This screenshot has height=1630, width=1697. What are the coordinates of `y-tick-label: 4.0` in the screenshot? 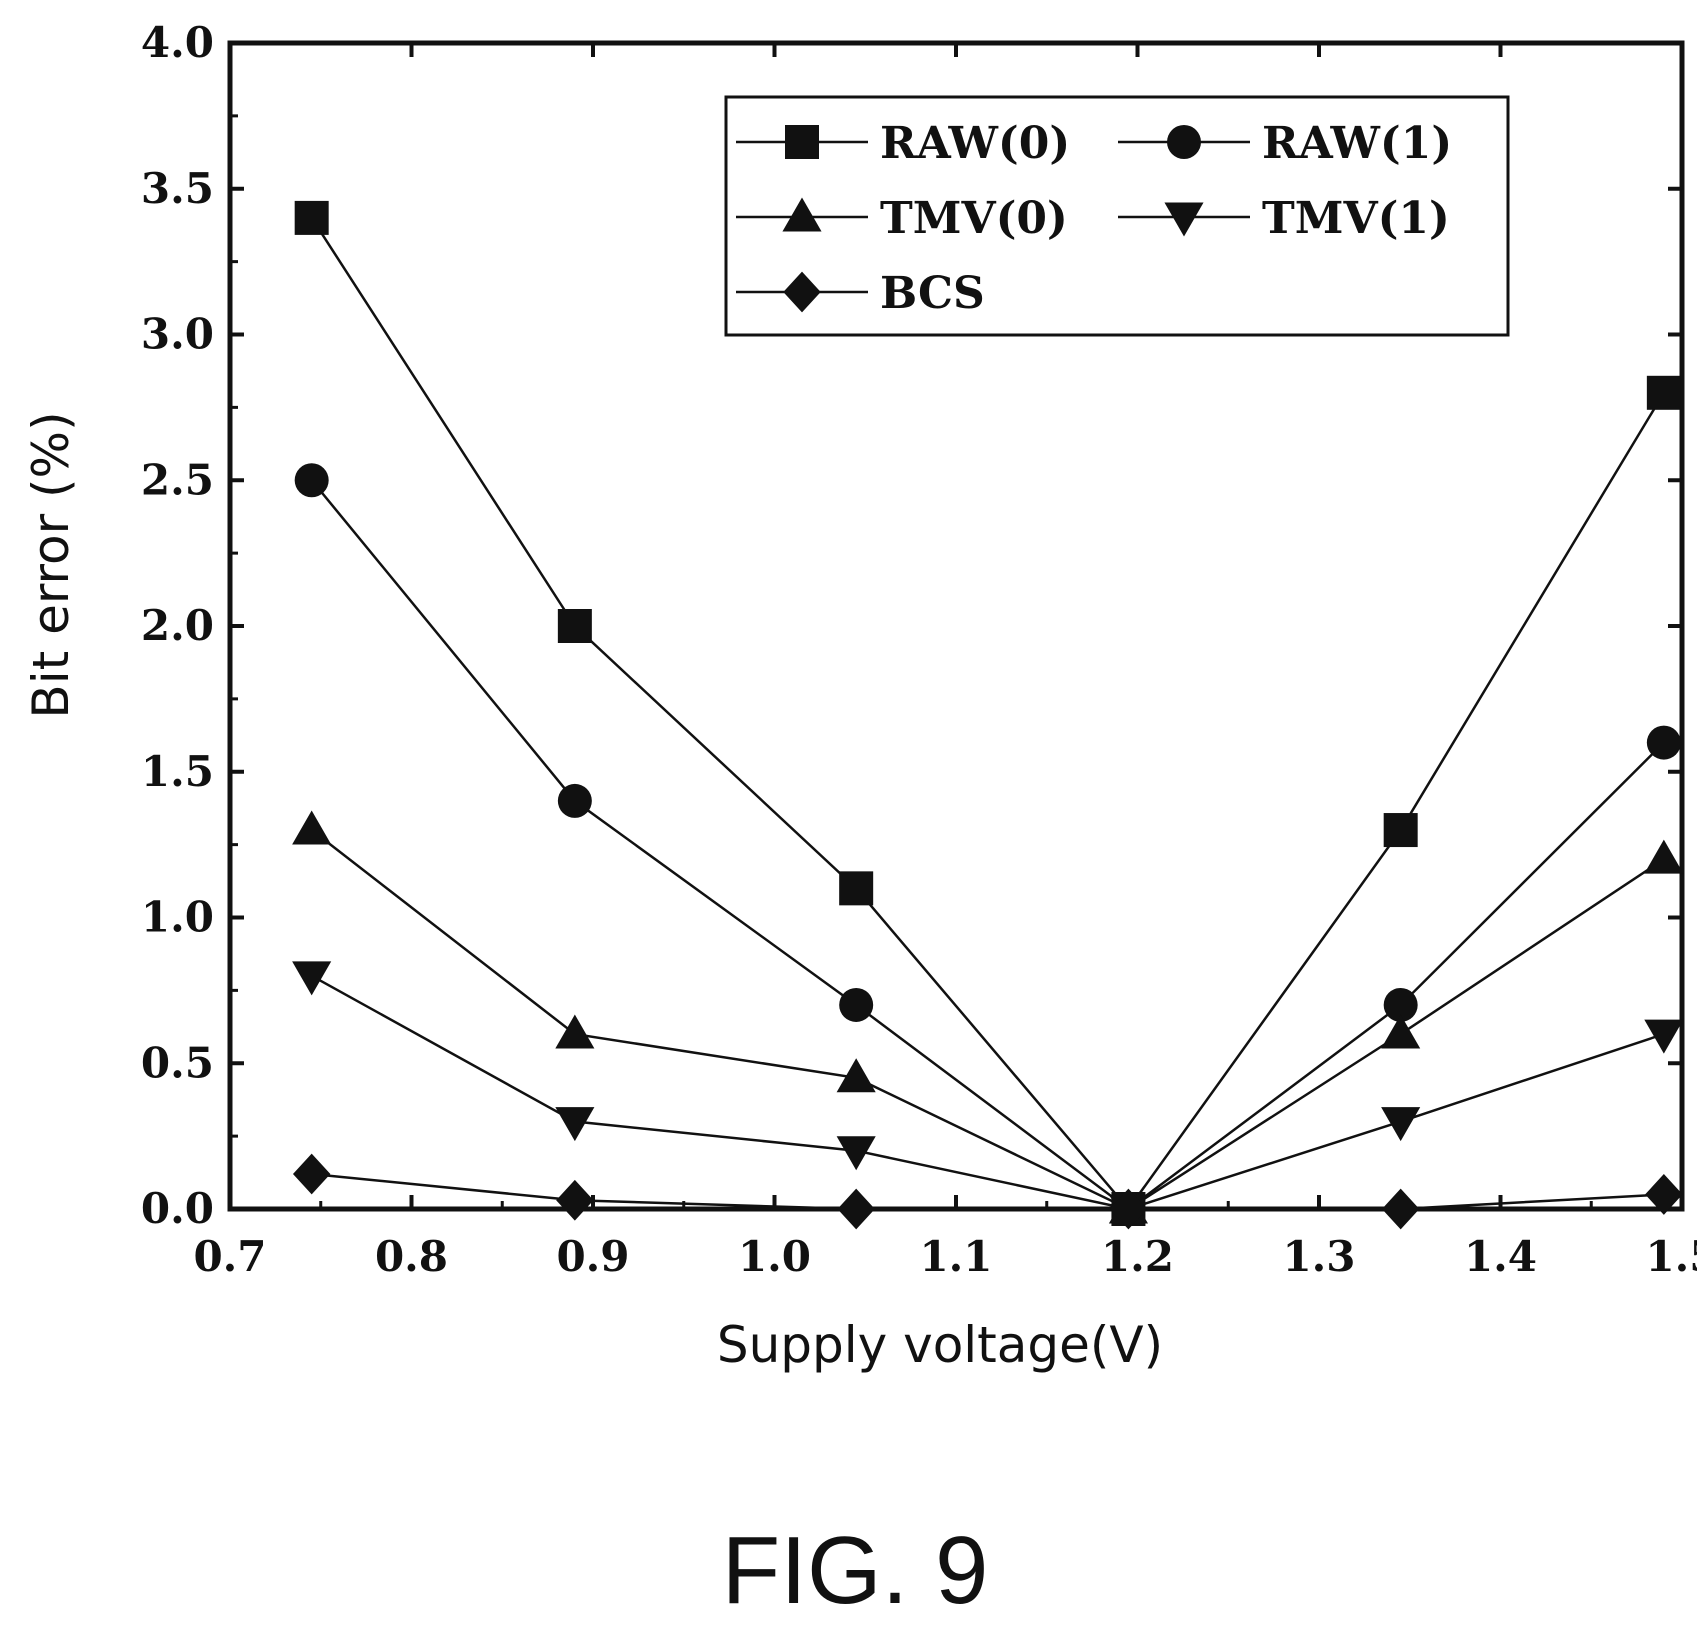 It's located at (177, 42).